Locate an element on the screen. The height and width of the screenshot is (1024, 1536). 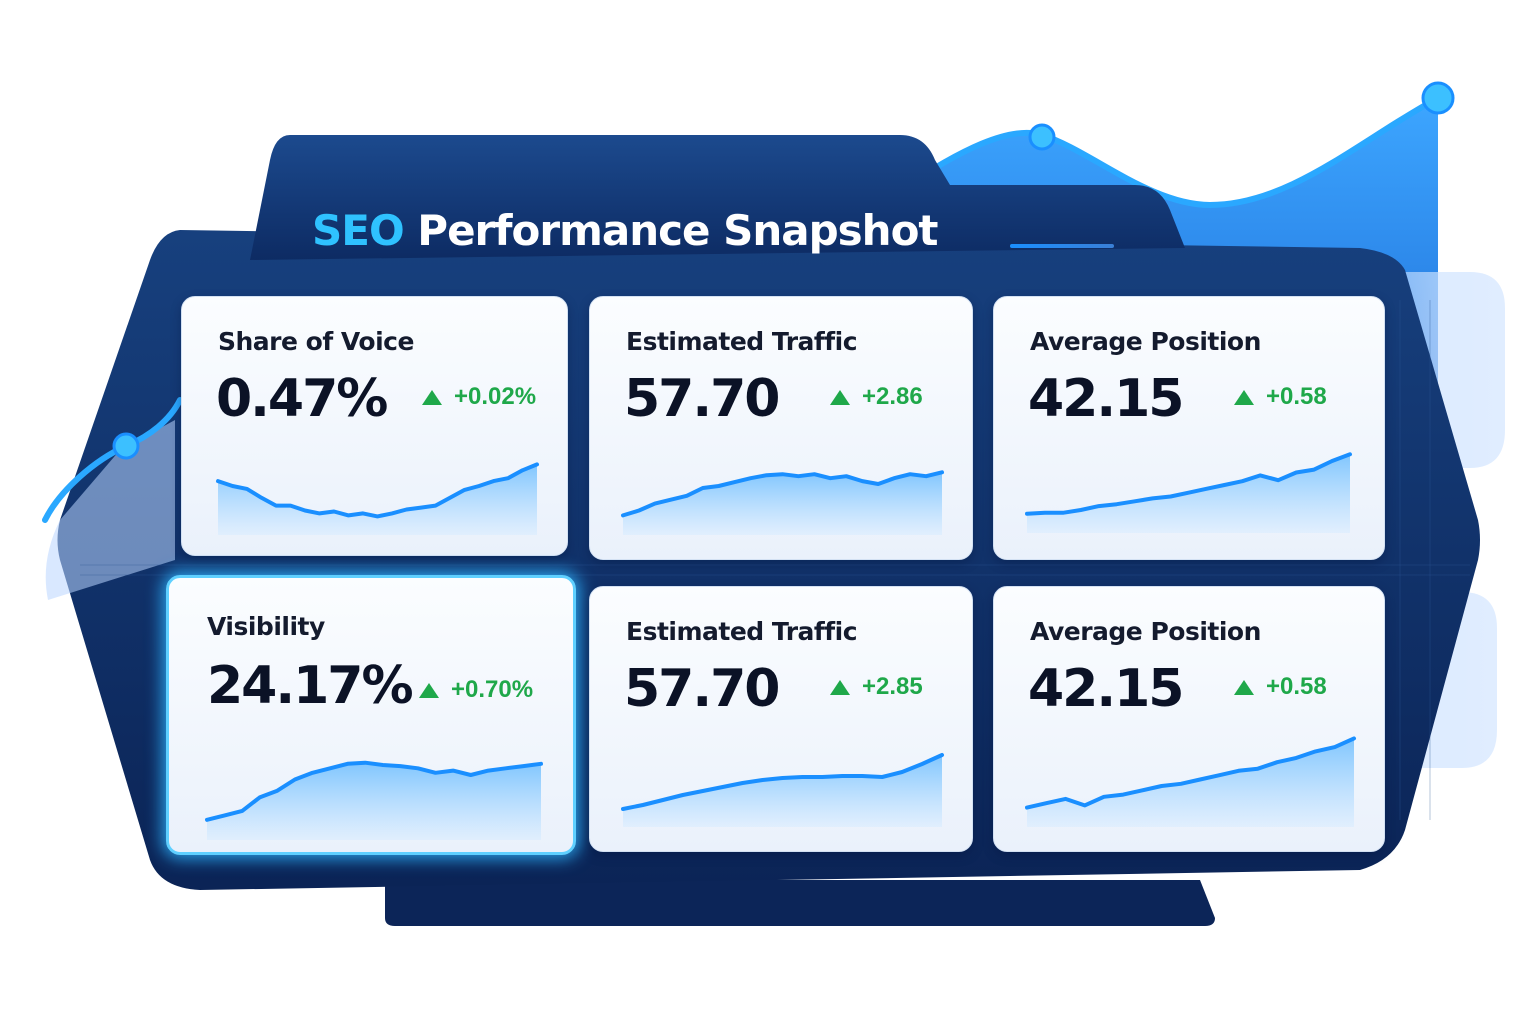
metric-value: 24.17% is located at coordinates (310, 686).